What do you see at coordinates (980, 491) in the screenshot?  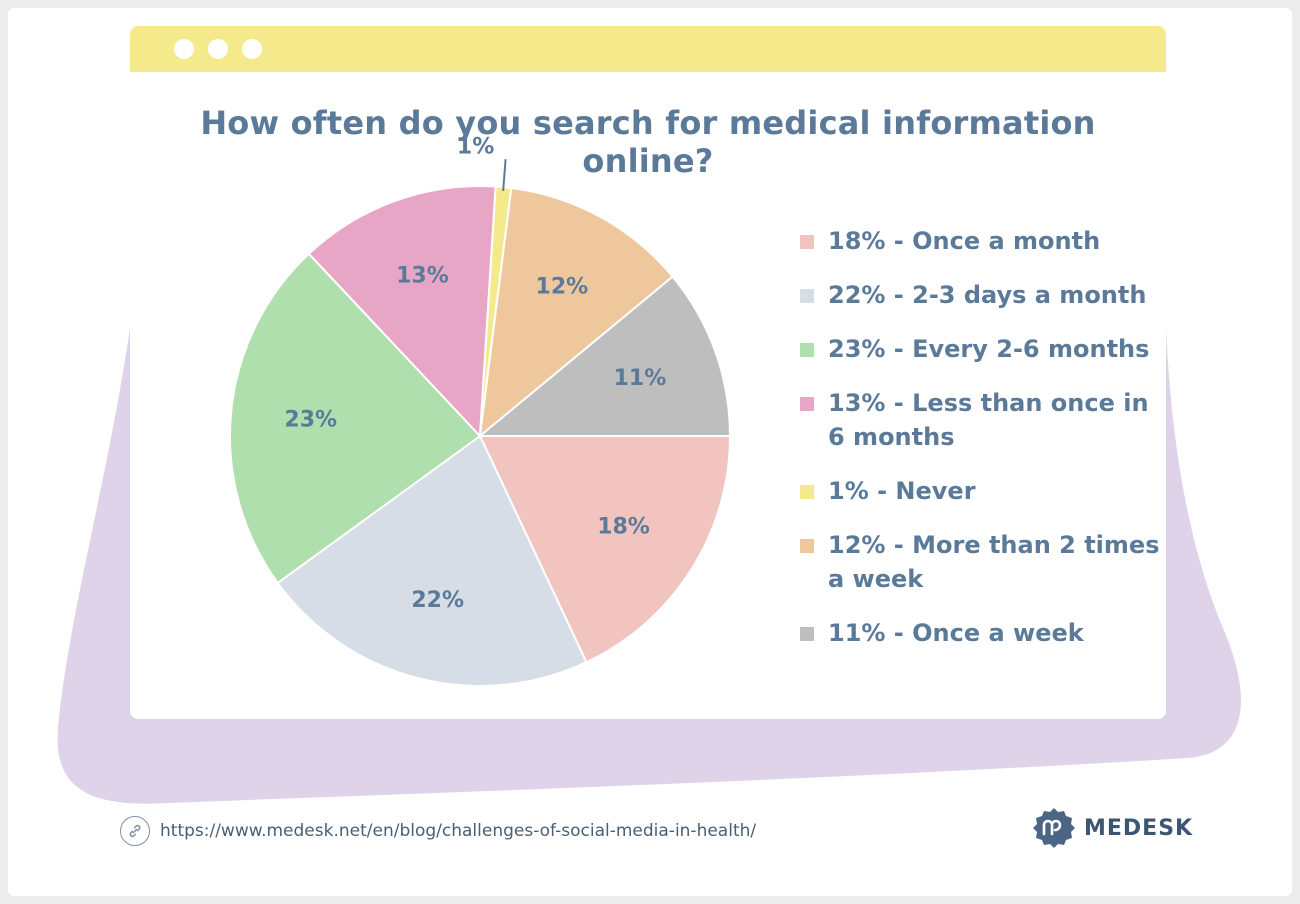 I see `legend-item-5: 1% - Never` at bounding box center [980, 491].